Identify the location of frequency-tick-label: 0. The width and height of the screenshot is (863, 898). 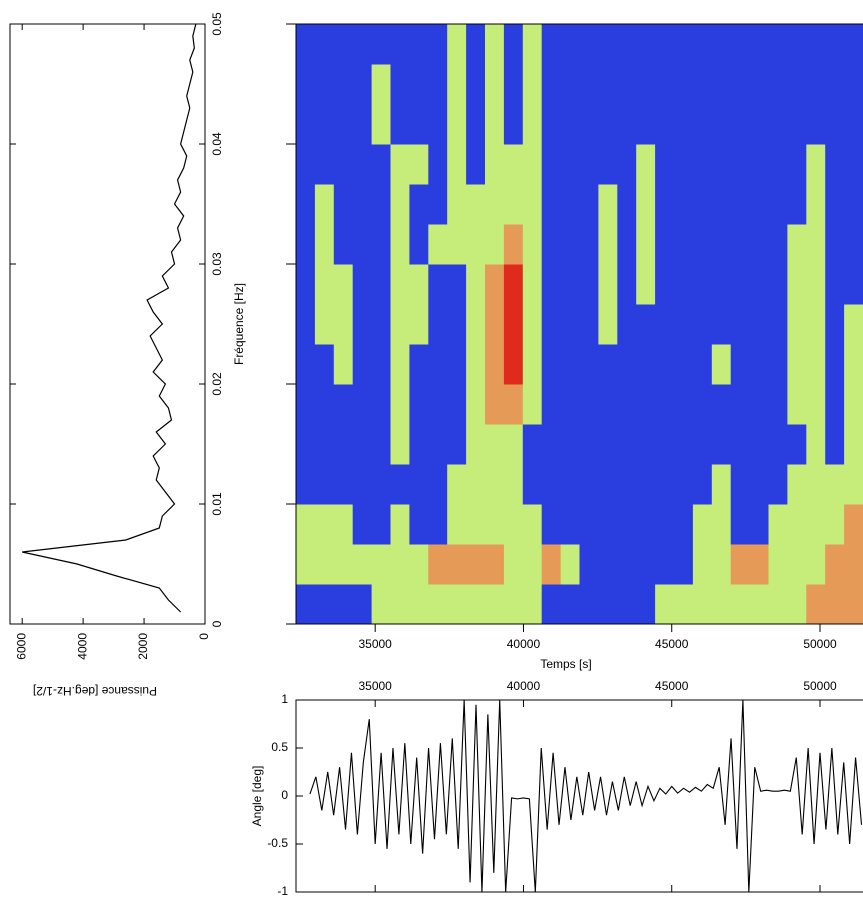
(217, 623).